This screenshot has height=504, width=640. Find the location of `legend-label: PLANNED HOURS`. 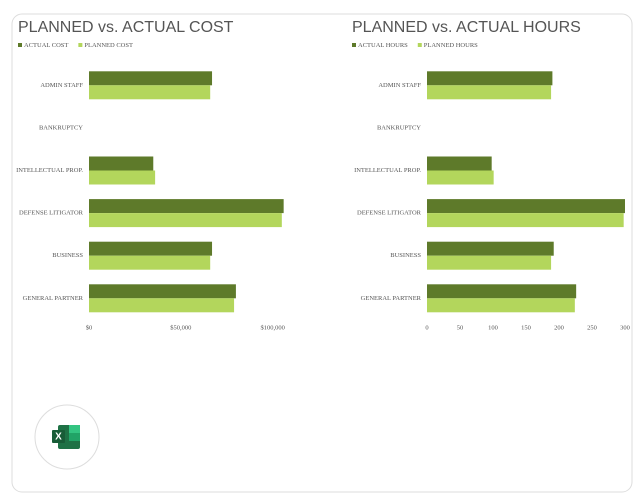

legend-label: PLANNED HOURS is located at coordinates (451, 45).